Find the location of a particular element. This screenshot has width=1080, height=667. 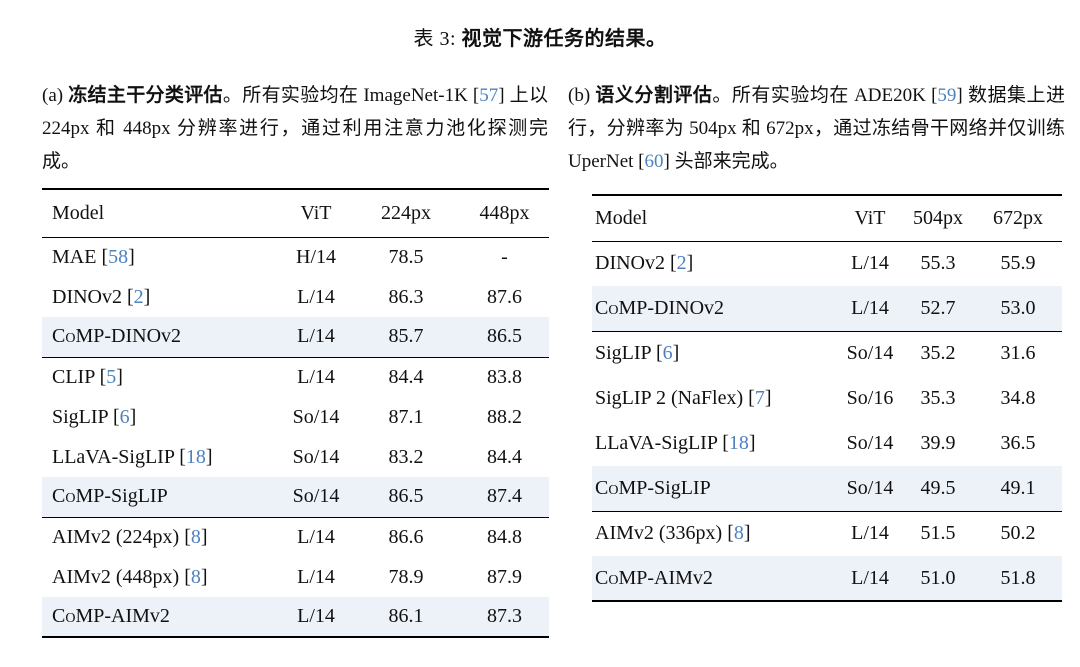

res1-cell: 85.7 is located at coordinates (406, 336).